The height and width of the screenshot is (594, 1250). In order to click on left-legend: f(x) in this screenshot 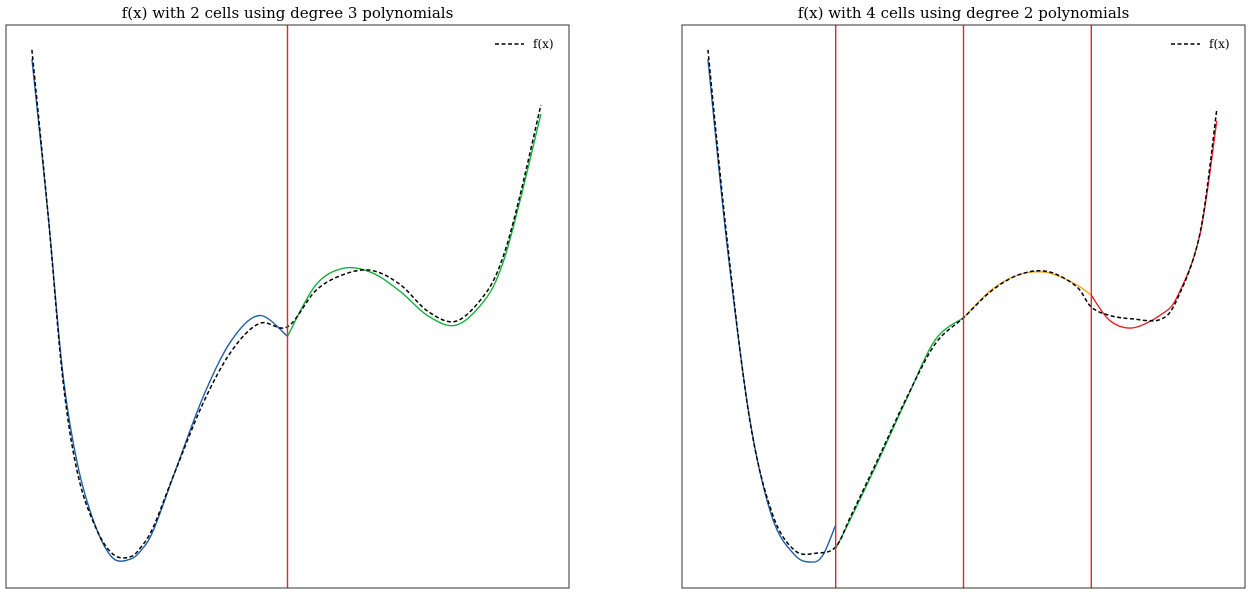, I will do `click(524, 44)`.